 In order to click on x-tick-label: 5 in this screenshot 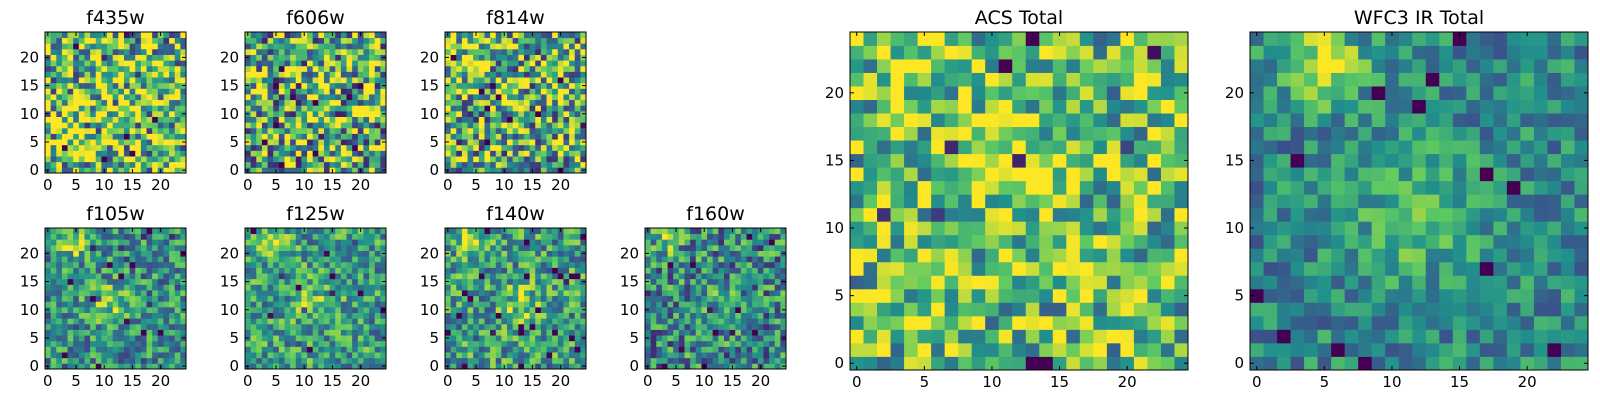, I will do `click(276, 381)`.